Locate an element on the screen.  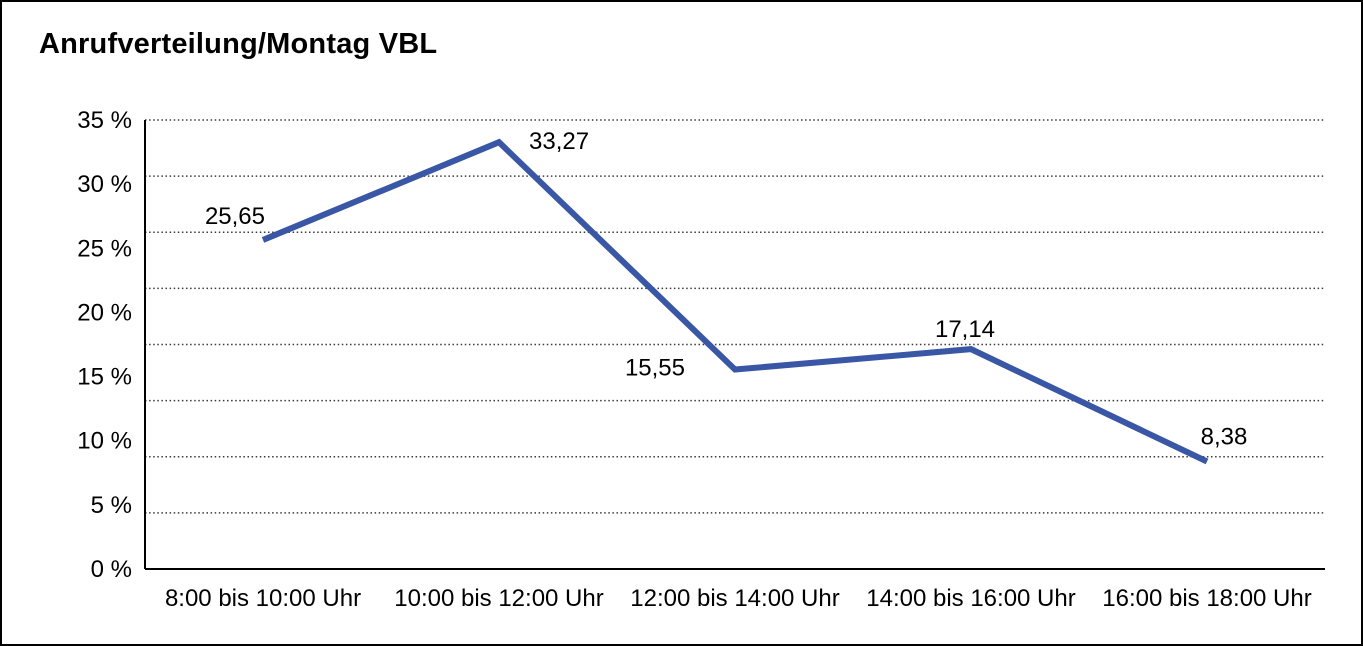
value-label: 15,55 is located at coordinates (655, 368).